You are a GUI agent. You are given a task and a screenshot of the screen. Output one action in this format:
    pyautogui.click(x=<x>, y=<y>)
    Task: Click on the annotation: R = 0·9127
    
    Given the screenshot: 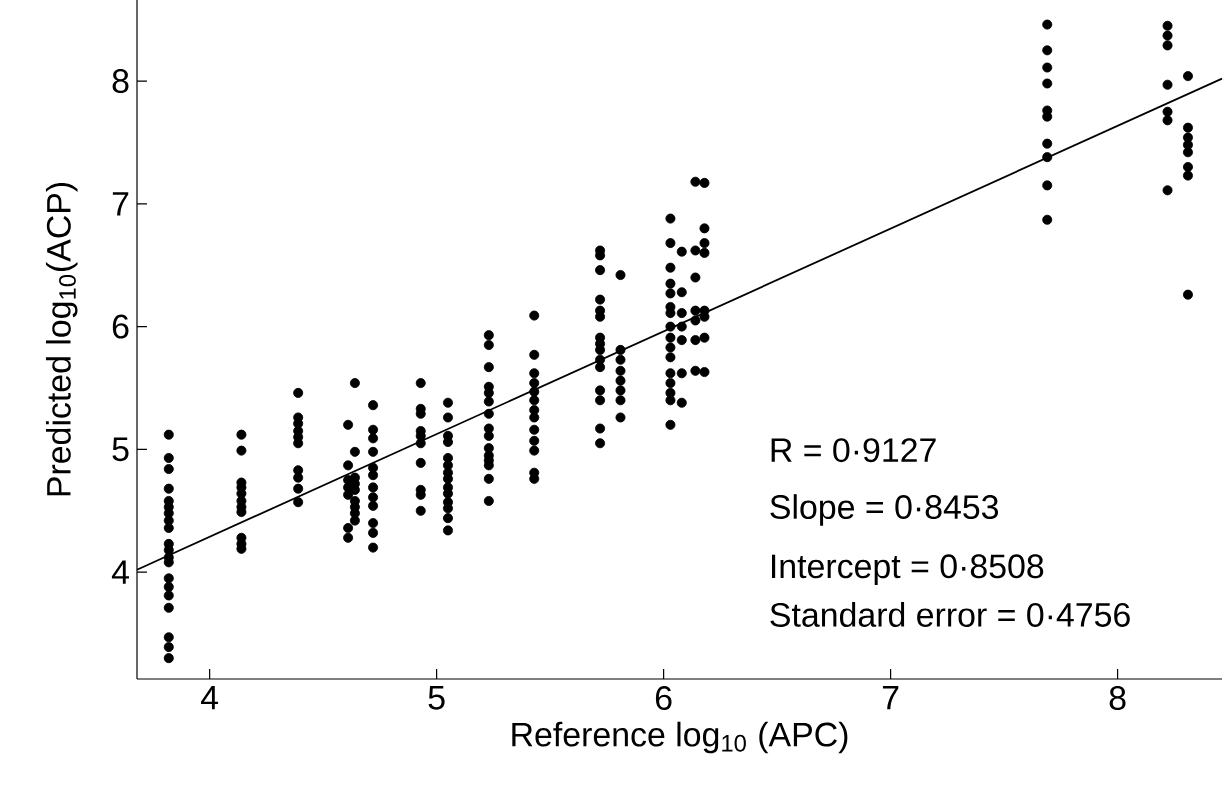 What is the action you would take?
    pyautogui.click(x=853, y=450)
    